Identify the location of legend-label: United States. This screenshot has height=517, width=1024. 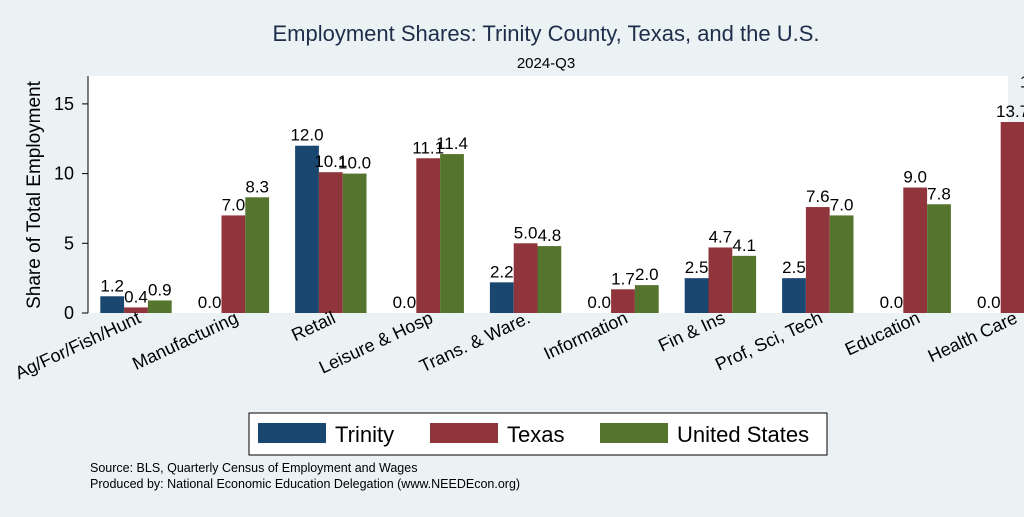
(743, 434).